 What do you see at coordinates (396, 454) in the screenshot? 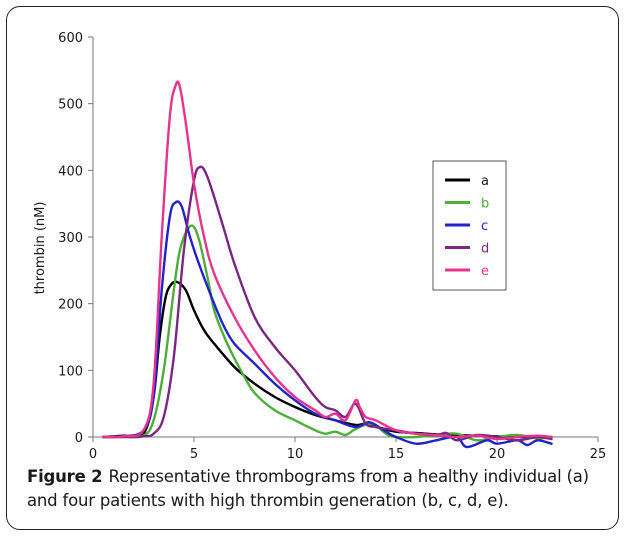
I see `x-tick-label: 15` at bounding box center [396, 454].